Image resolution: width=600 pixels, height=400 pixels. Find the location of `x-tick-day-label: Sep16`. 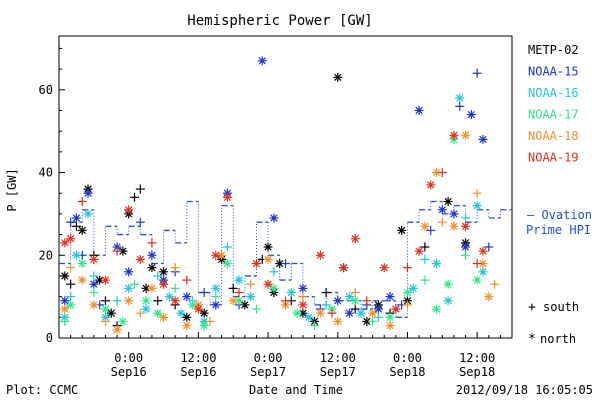

x-tick-day-label: Sep16 is located at coordinates (198, 372).